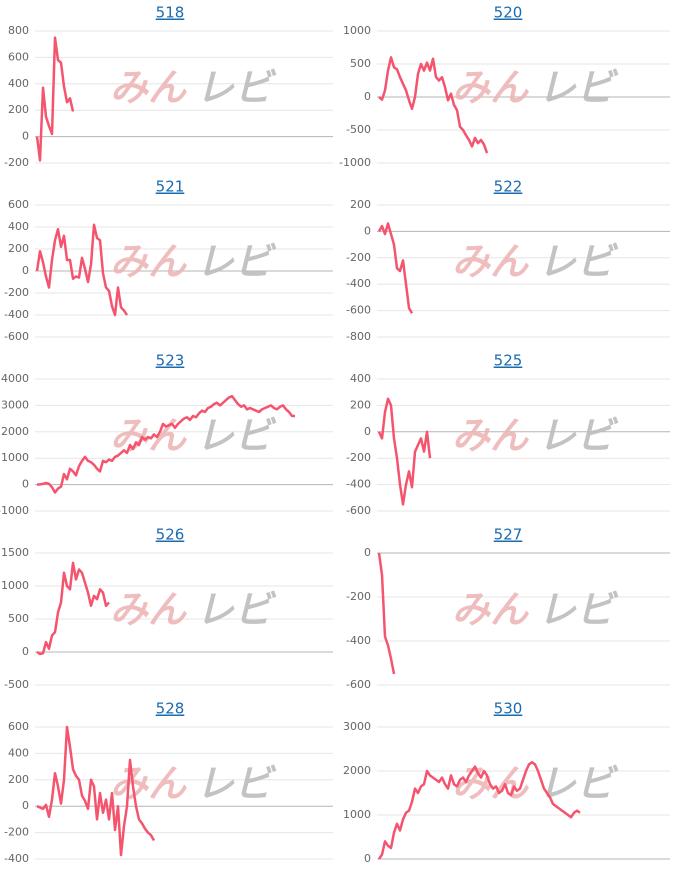  Describe the element at coordinates (358, 336) in the screenshot. I see `y-tick-label: -800` at that location.